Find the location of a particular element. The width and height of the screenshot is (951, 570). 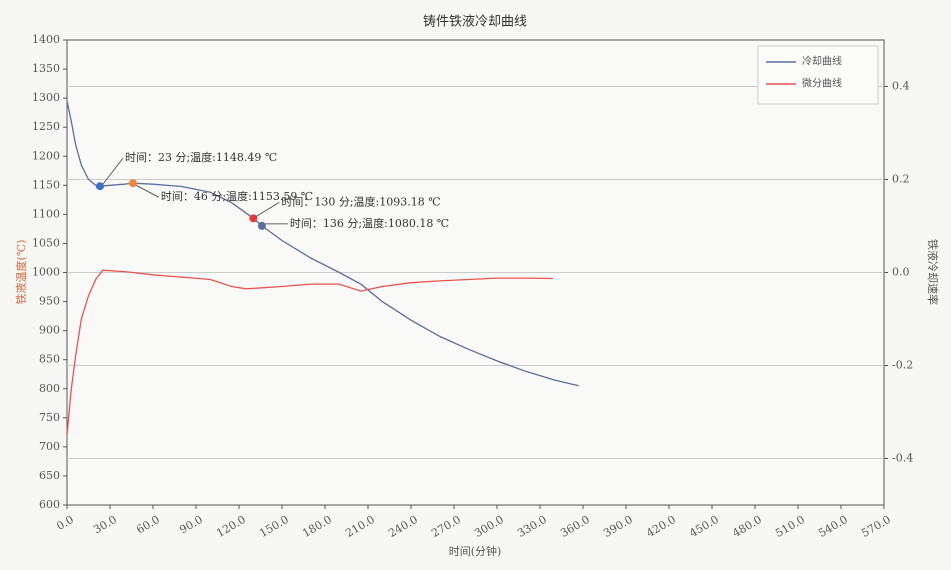

y-tick-label: 750 is located at coordinates (49, 417).